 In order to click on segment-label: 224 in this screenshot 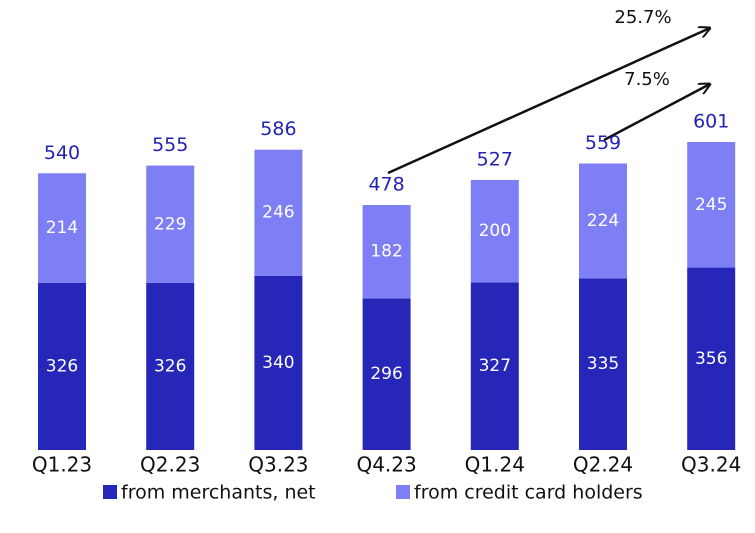, I will do `click(603, 221)`.